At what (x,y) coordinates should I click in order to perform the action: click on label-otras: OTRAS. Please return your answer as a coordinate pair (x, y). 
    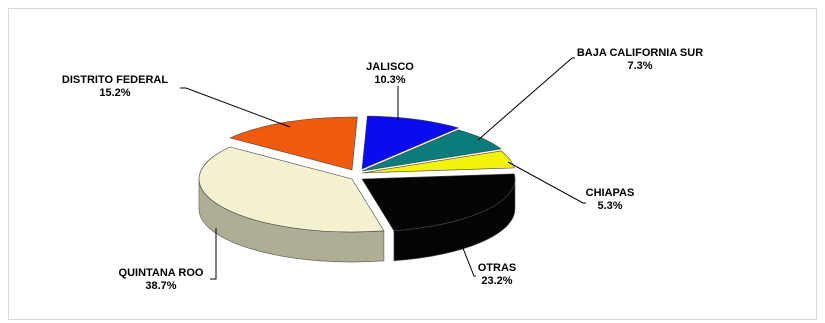
    Looking at the image, I should click on (497, 268).